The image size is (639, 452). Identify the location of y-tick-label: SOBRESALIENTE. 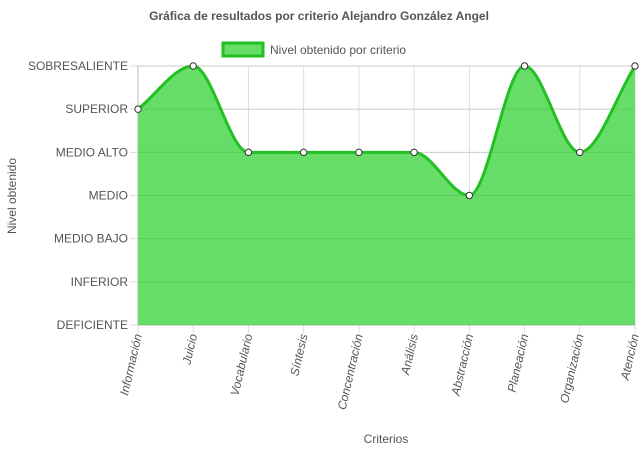
(78, 66).